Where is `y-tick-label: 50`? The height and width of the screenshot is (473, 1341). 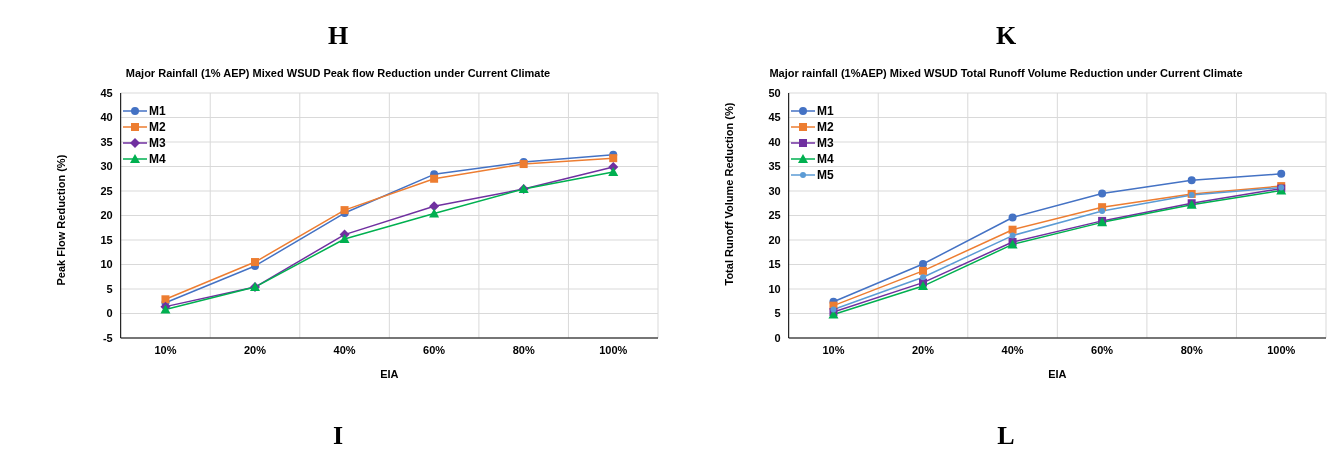
y-tick-label: 50 is located at coordinates (774, 92).